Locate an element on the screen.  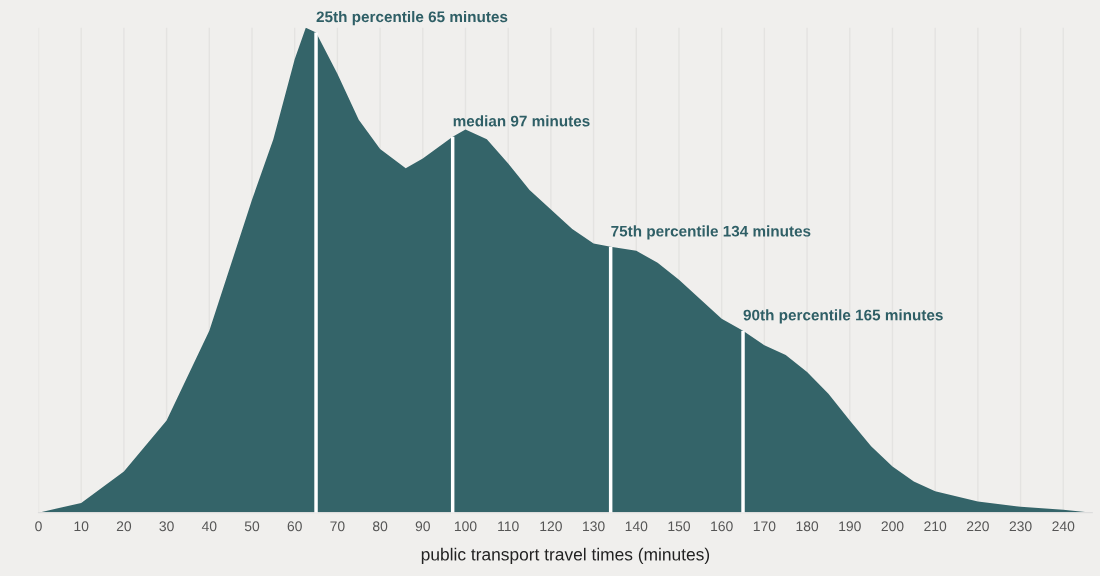
ref-line-label: 75th percentile 134 minutes is located at coordinates (711, 232).